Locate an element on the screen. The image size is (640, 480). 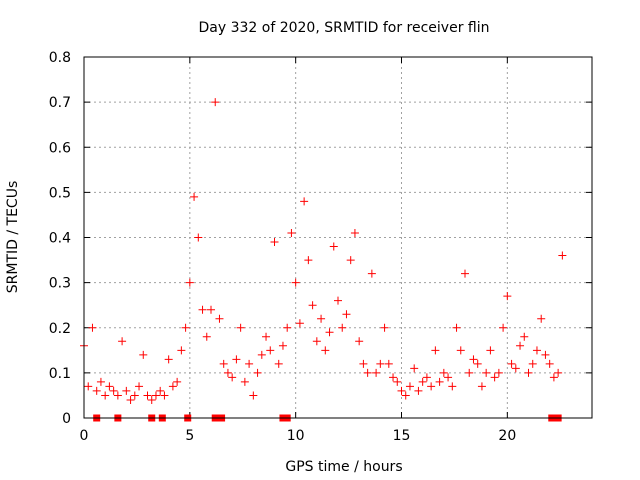
x-tick-label: 20 is located at coordinates (507, 436).